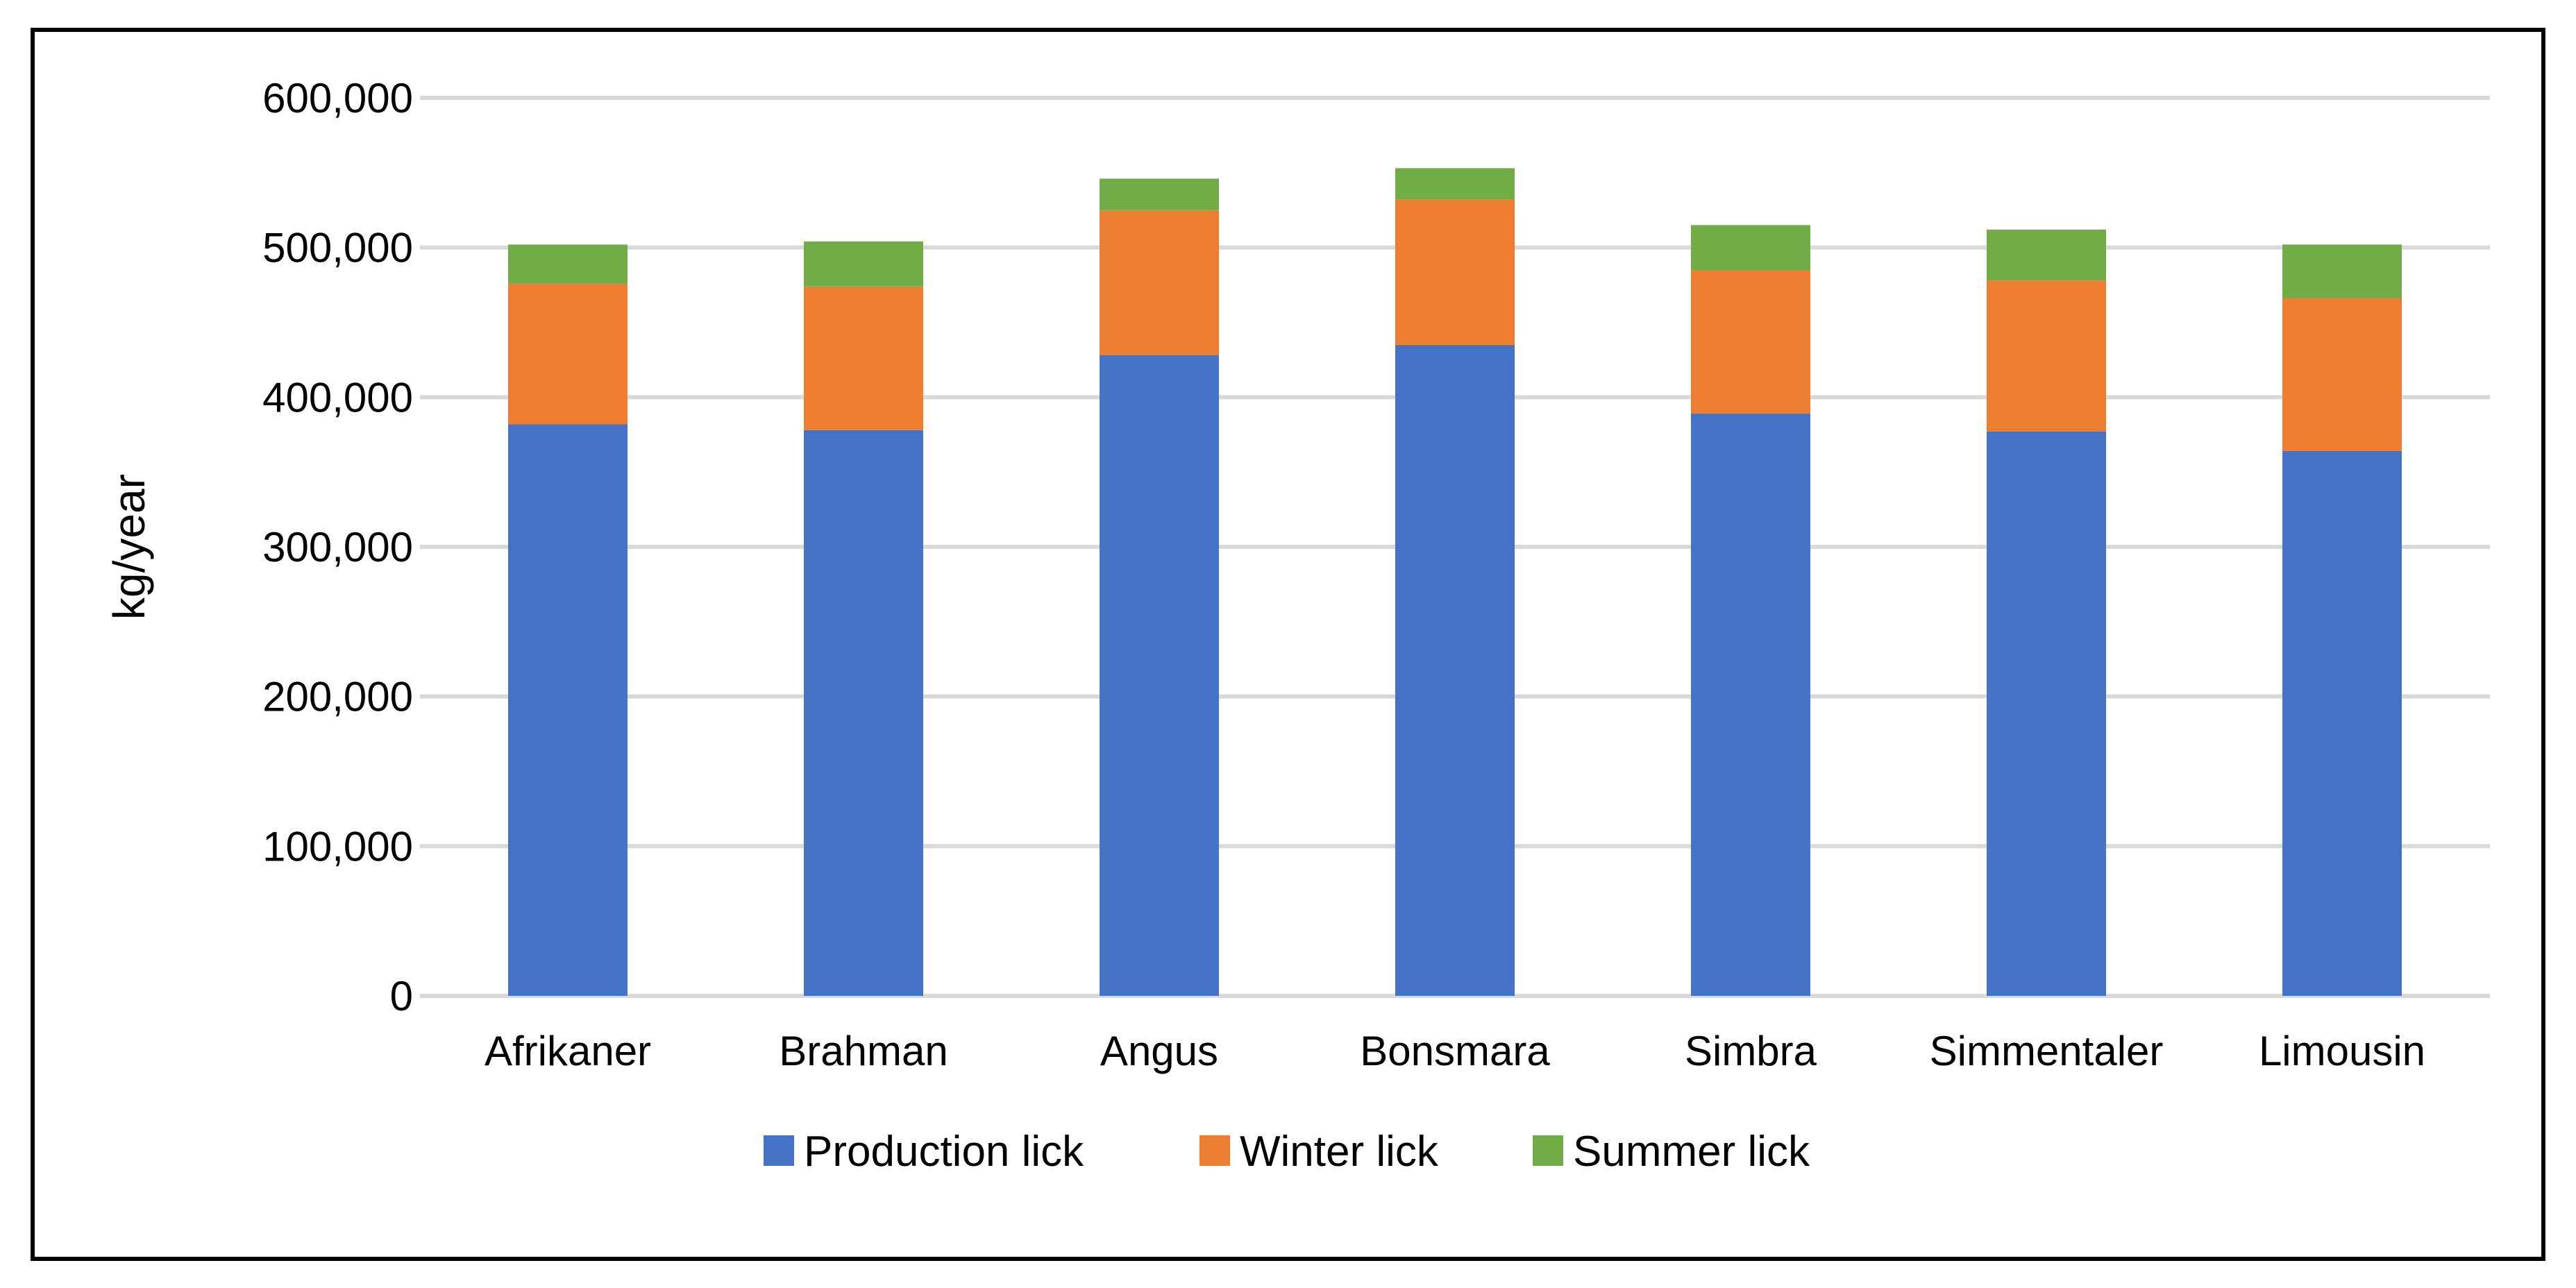 The height and width of the screenshot is (1288, 2576). I want to click on y-tick-label: 100,000, so click(337, 846).